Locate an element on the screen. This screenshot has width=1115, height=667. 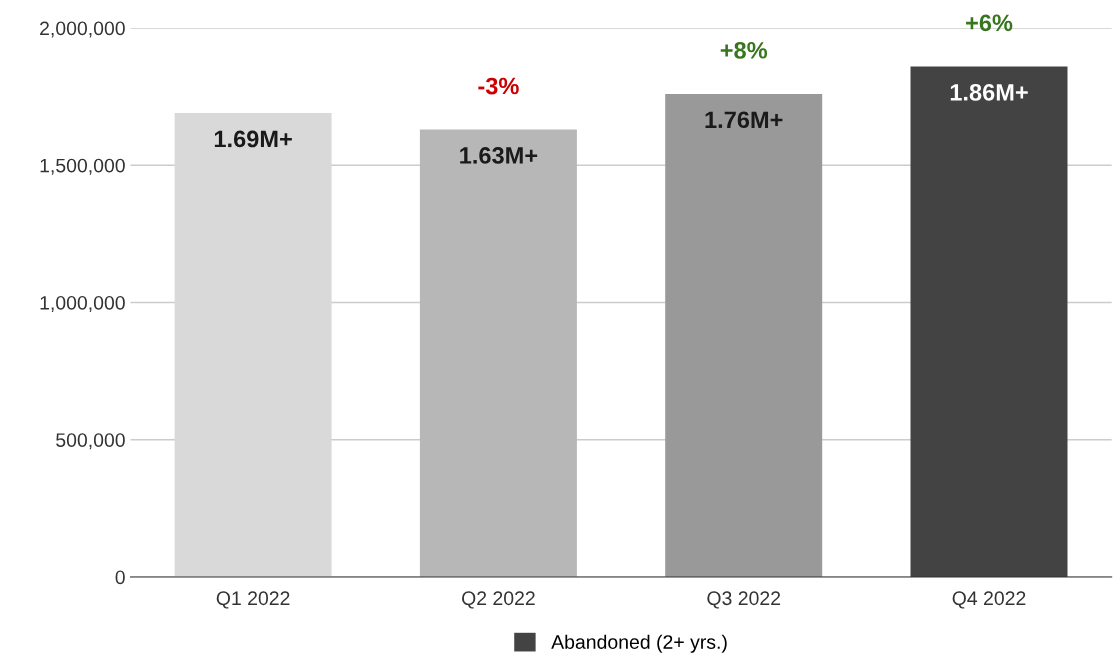
y-tick-label: 1,000,000 is located at coordinates (82, 304).